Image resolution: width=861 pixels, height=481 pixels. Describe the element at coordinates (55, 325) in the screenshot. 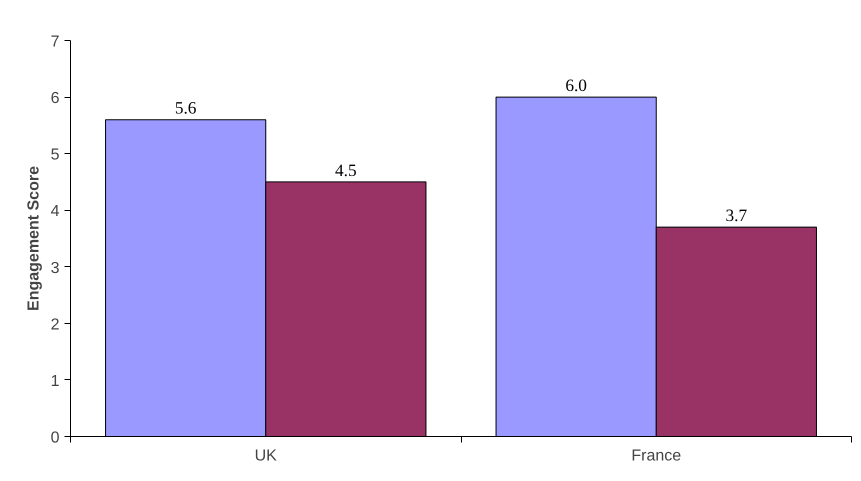

I see `y-tick-label: 2` at that location.